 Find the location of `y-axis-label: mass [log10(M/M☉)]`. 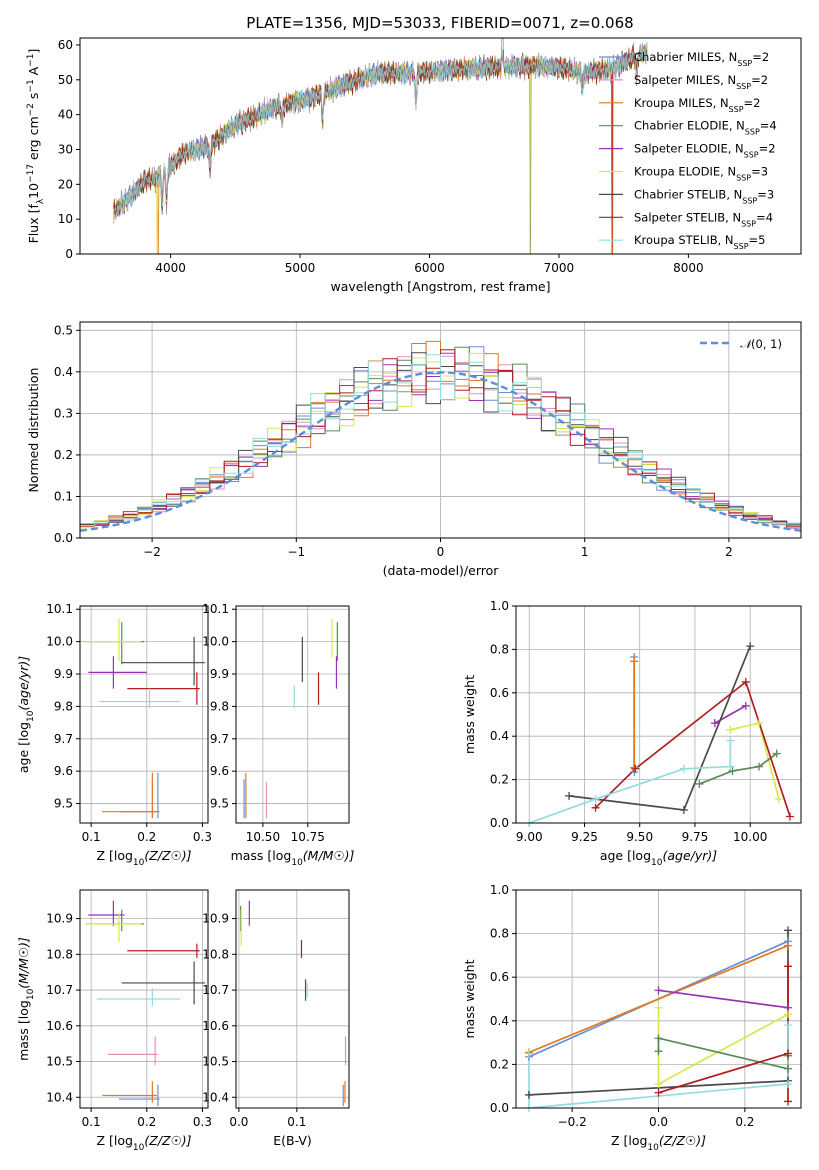

y-axis-label: mass [log10(M/M☉)] is located at coordinates (26, 999).